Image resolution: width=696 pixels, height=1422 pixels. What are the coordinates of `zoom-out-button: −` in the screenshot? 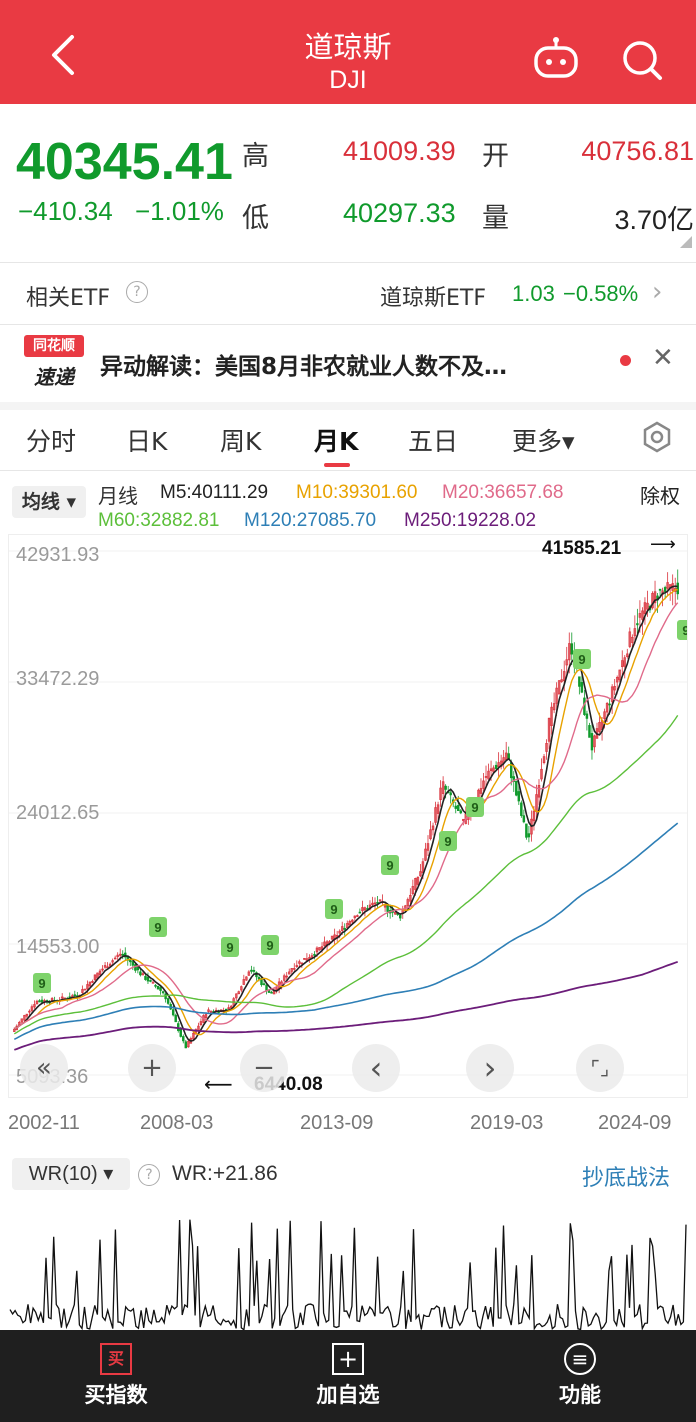 It's located at (264, 1068).